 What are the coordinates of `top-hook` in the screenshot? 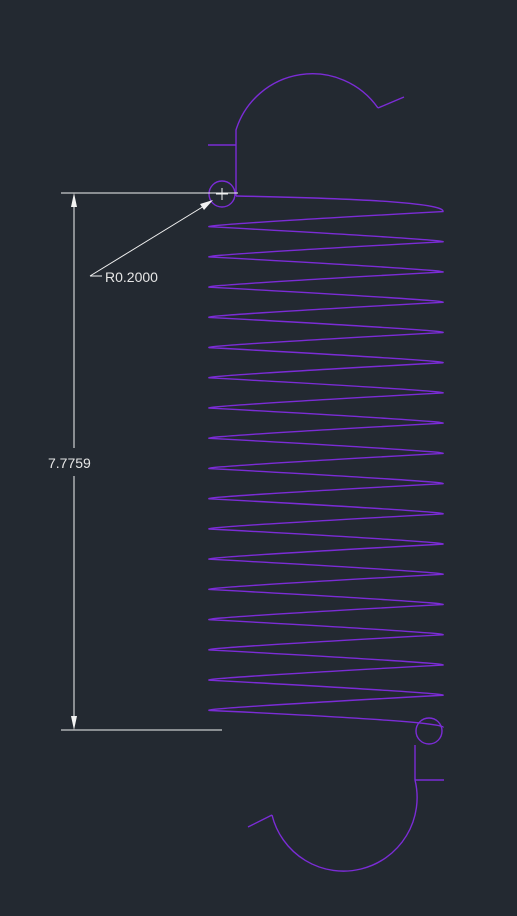 It's located at (306, 134).